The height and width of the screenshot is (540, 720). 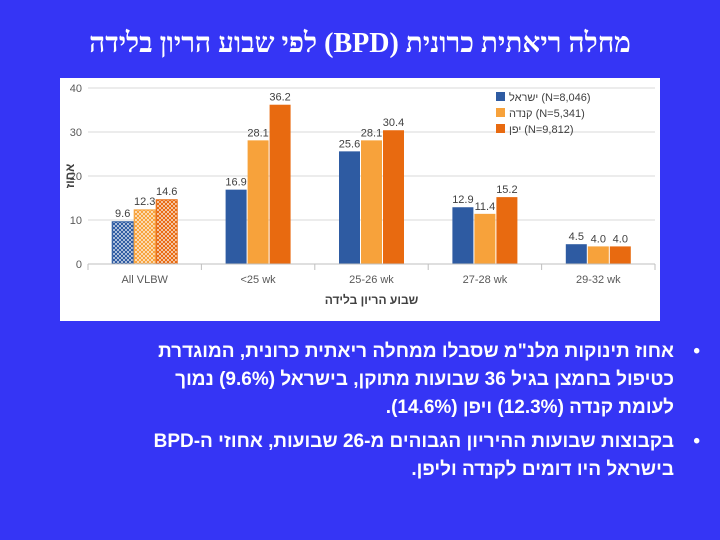 I want to click on data-label: 12.3, so click(x=144, y=202).